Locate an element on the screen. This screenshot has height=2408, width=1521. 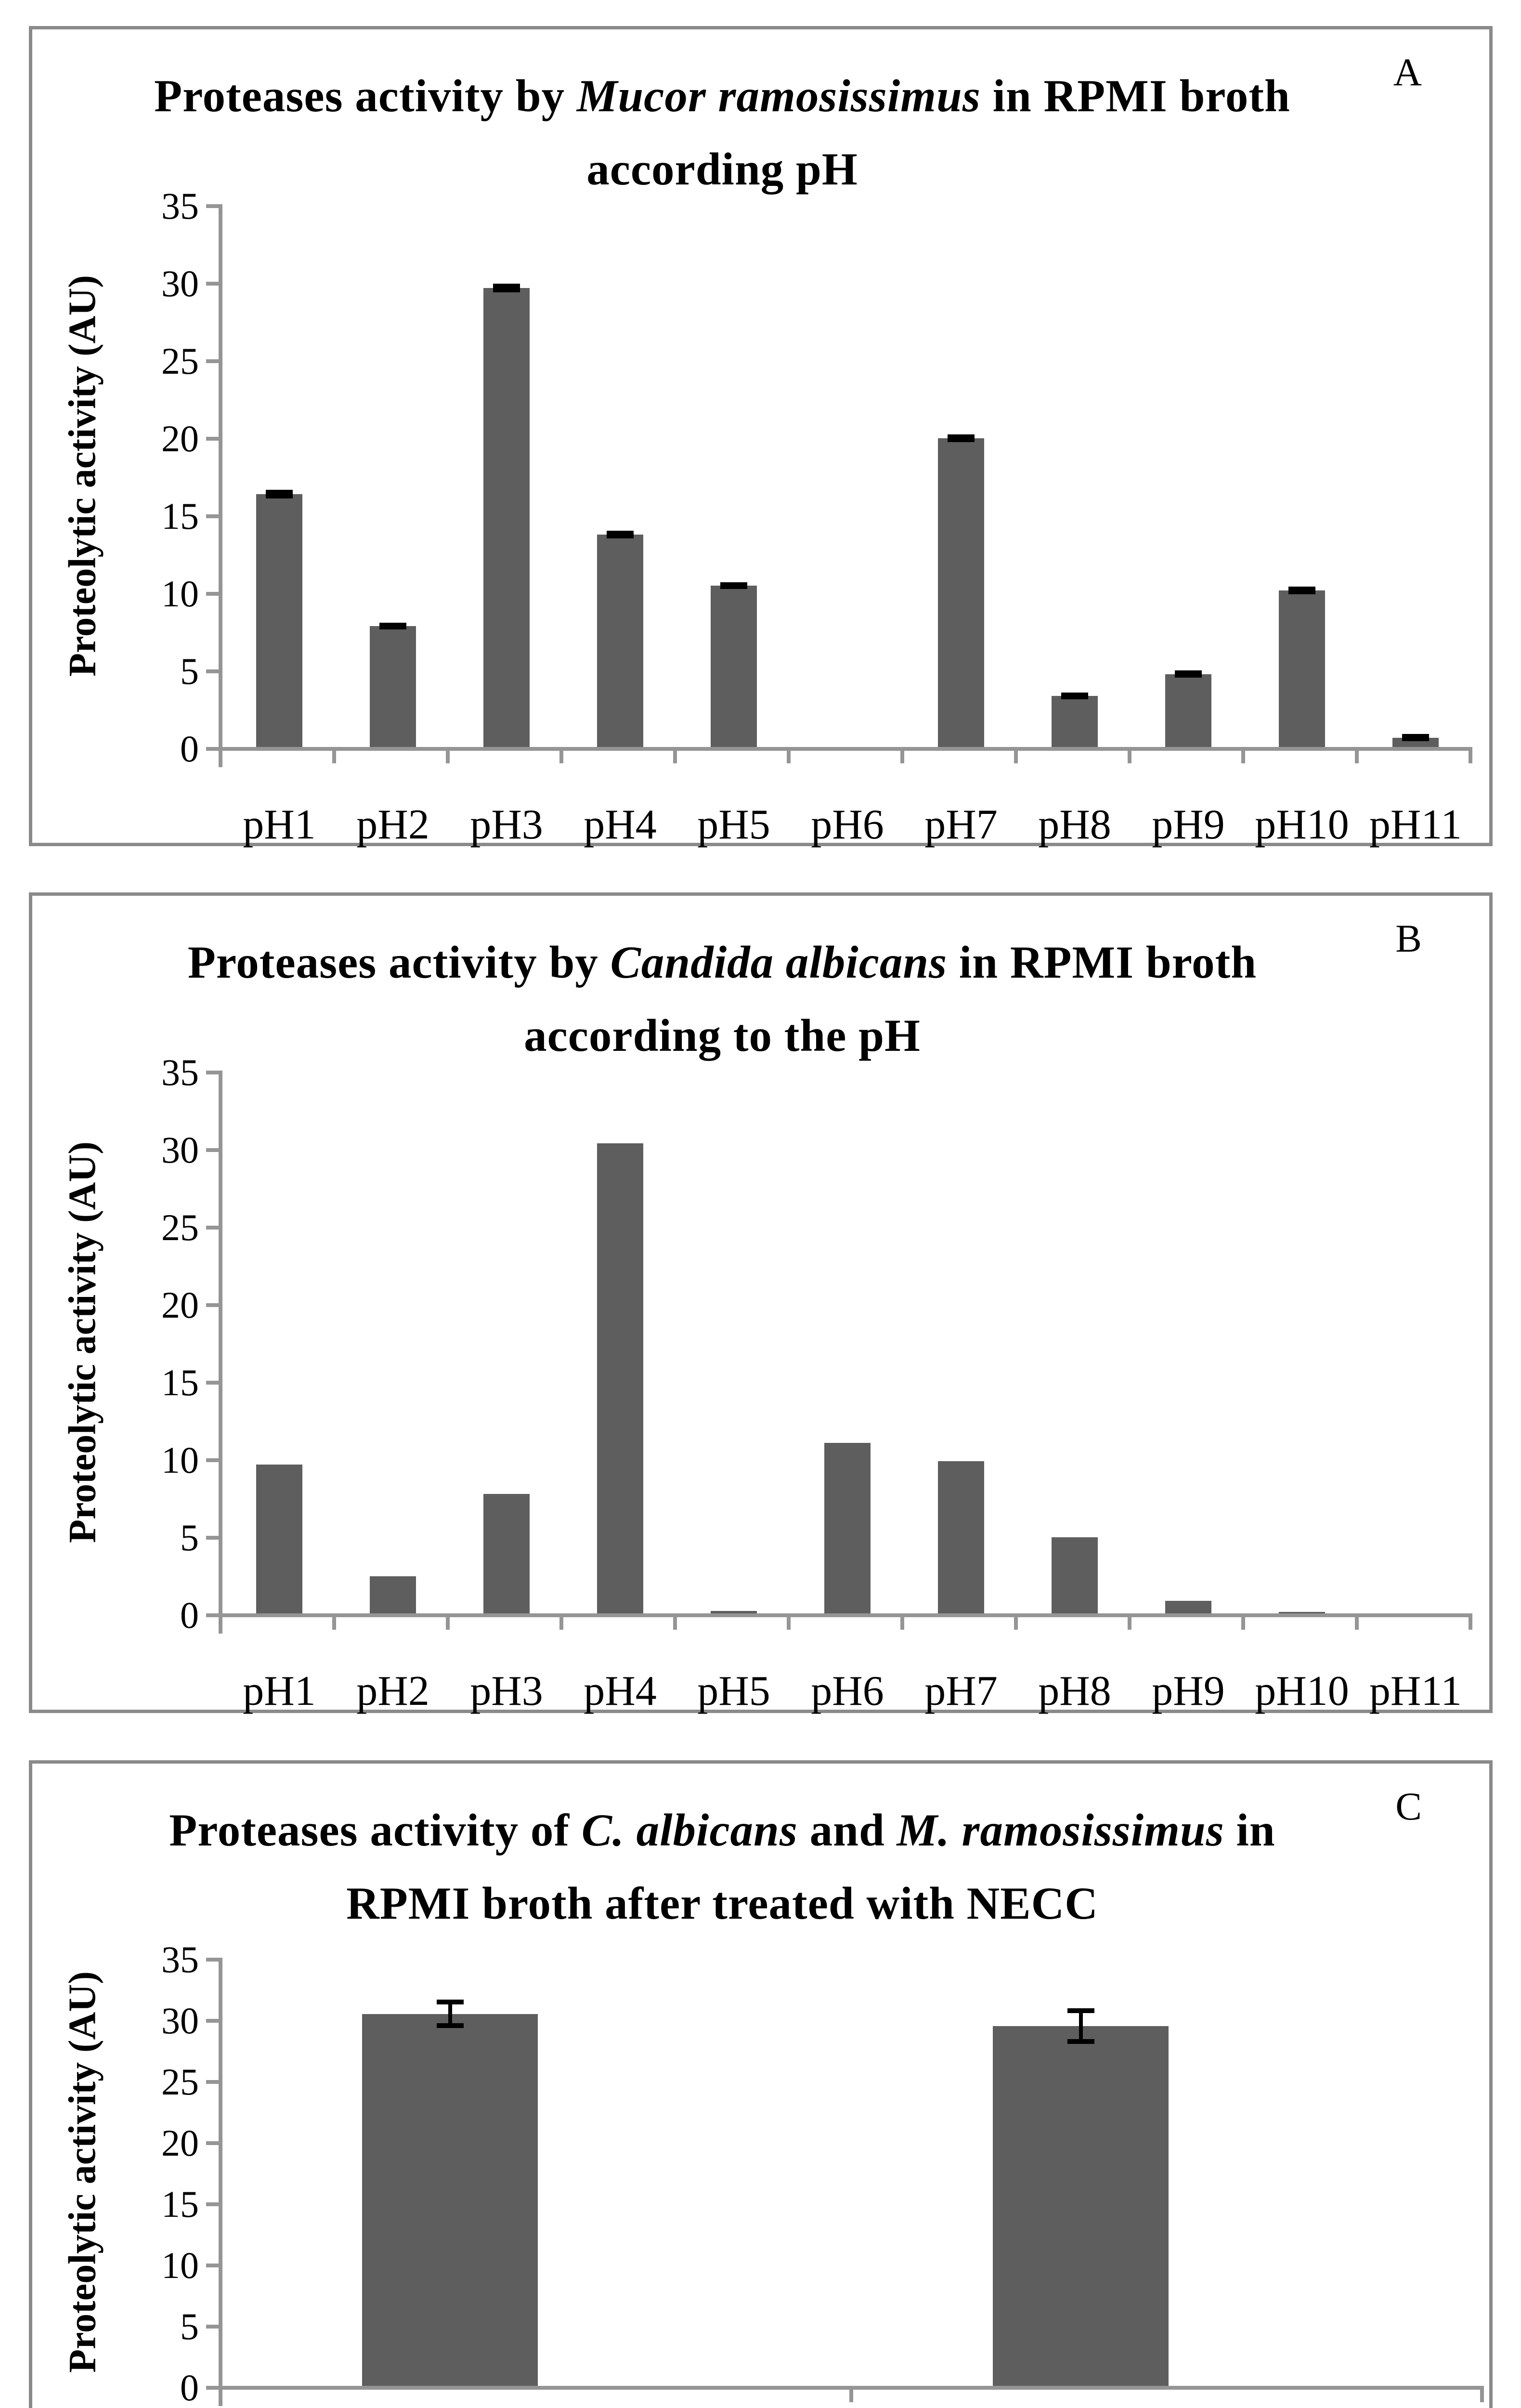
x-axis-line is located at coordinates (852, 2388).